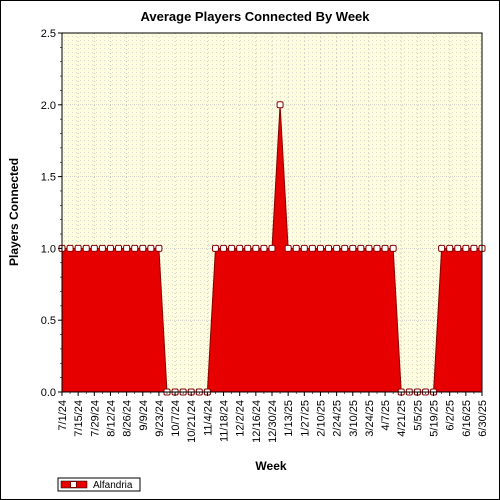 The height and width of the screenshot is (500, 500). What do you see at coordinates (255, 16) in the screenshot?
I see `chart-title: Average Players Connected By Week` at bounding box center [255, 16].